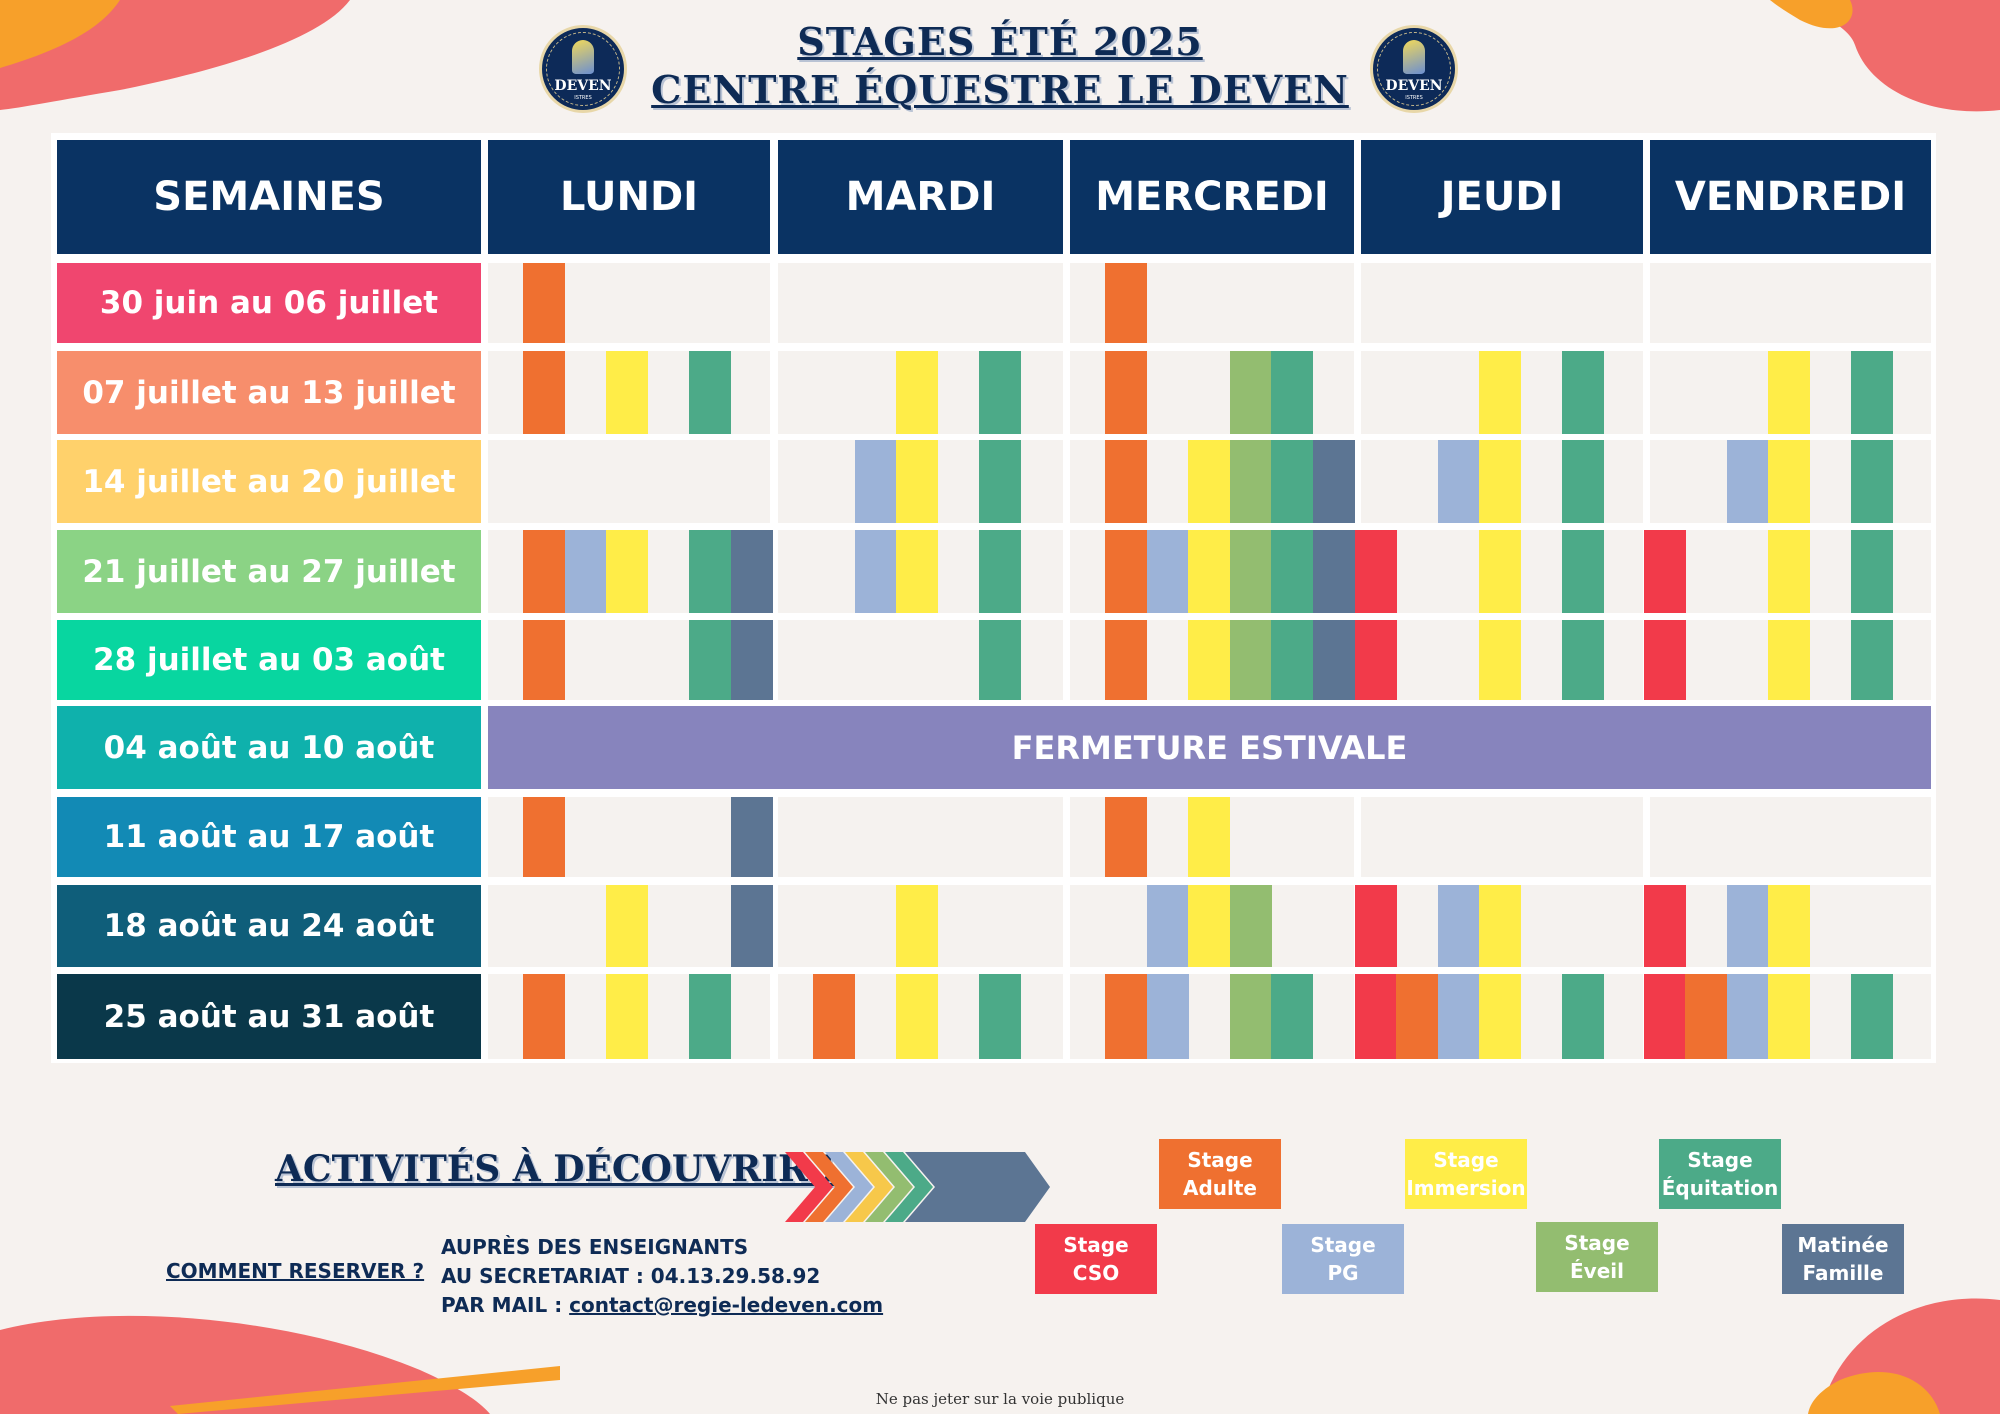  I want to click on legend-equitation-label: Stage Équitation, so click(1720, 1174).